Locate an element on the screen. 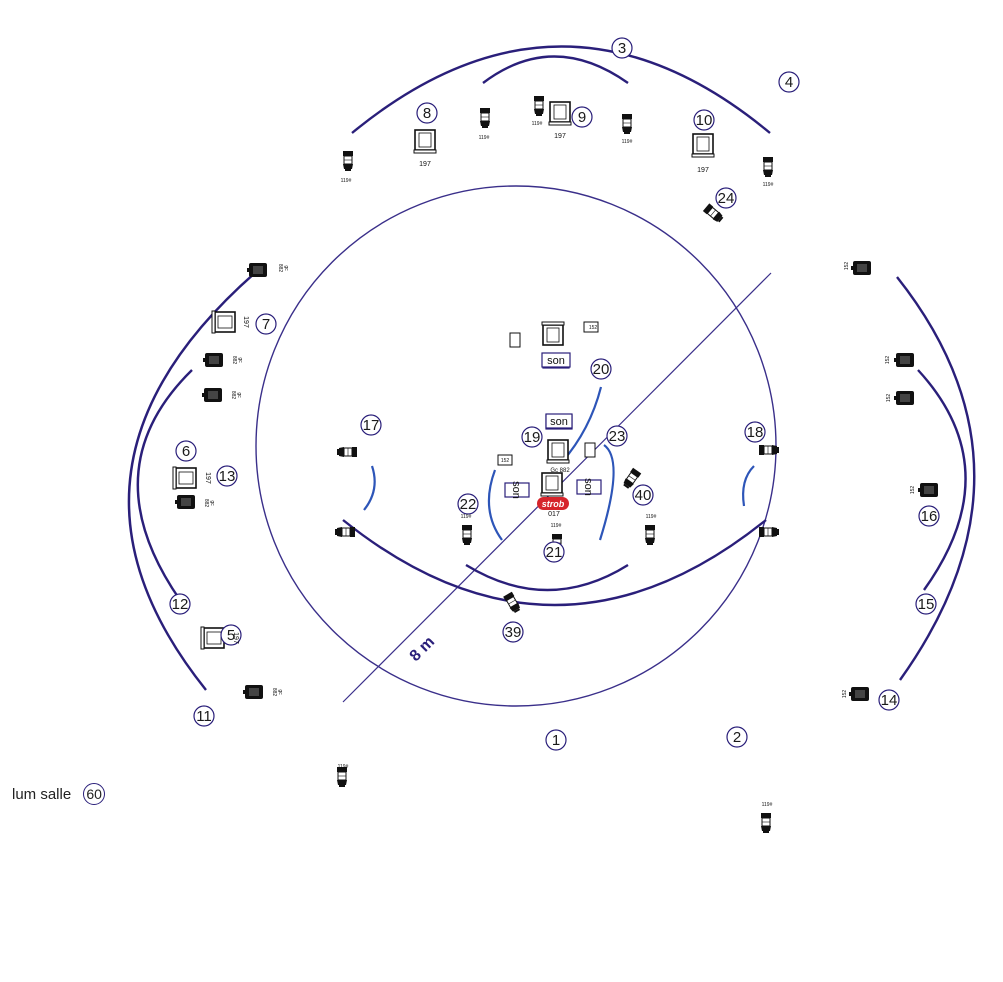 This screenshot has height=982, width=1003. house-lights-channel: 60 is located at coordinates (94, 794).